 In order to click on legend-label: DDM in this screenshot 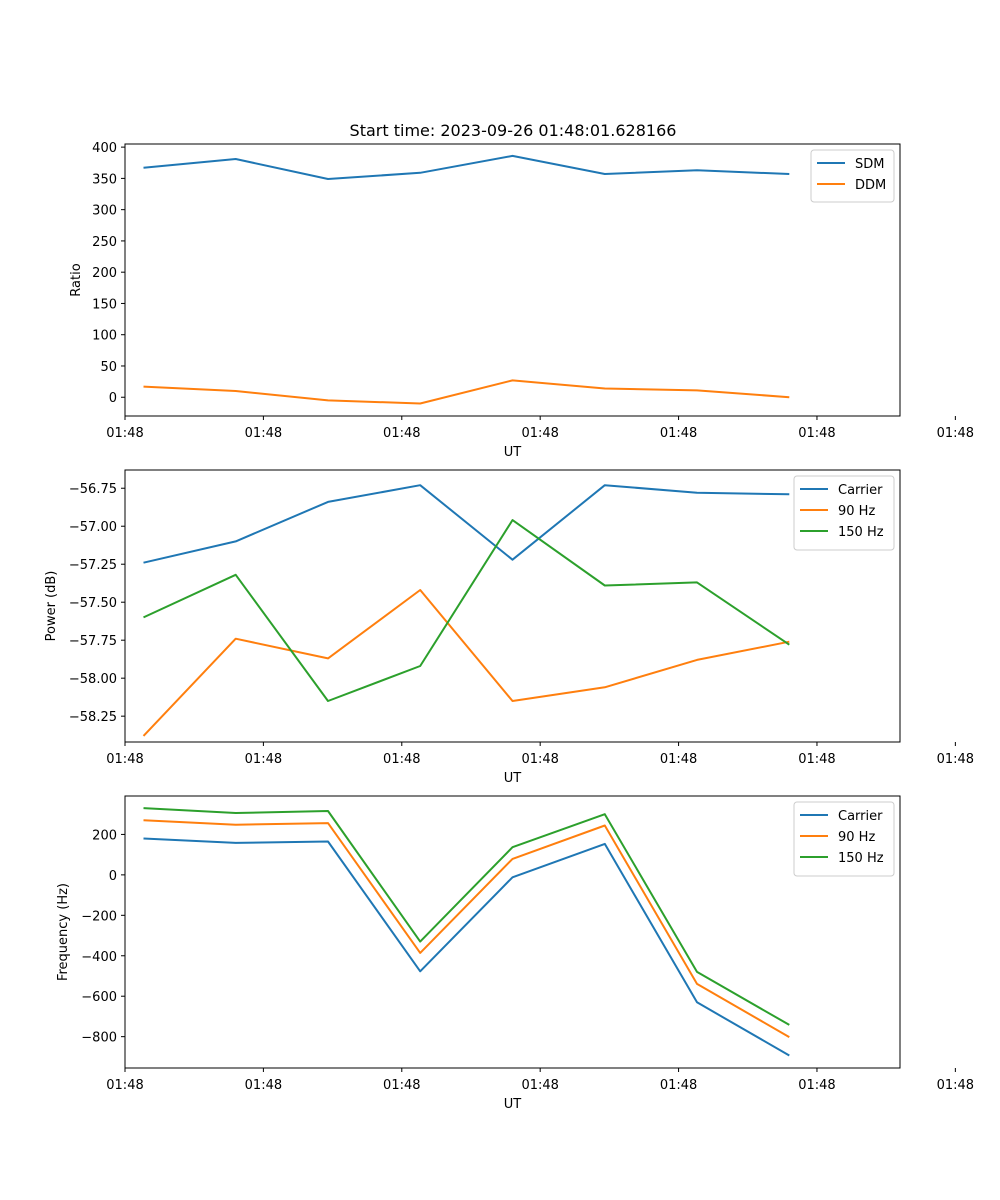, I will do `click(870, 185)`.